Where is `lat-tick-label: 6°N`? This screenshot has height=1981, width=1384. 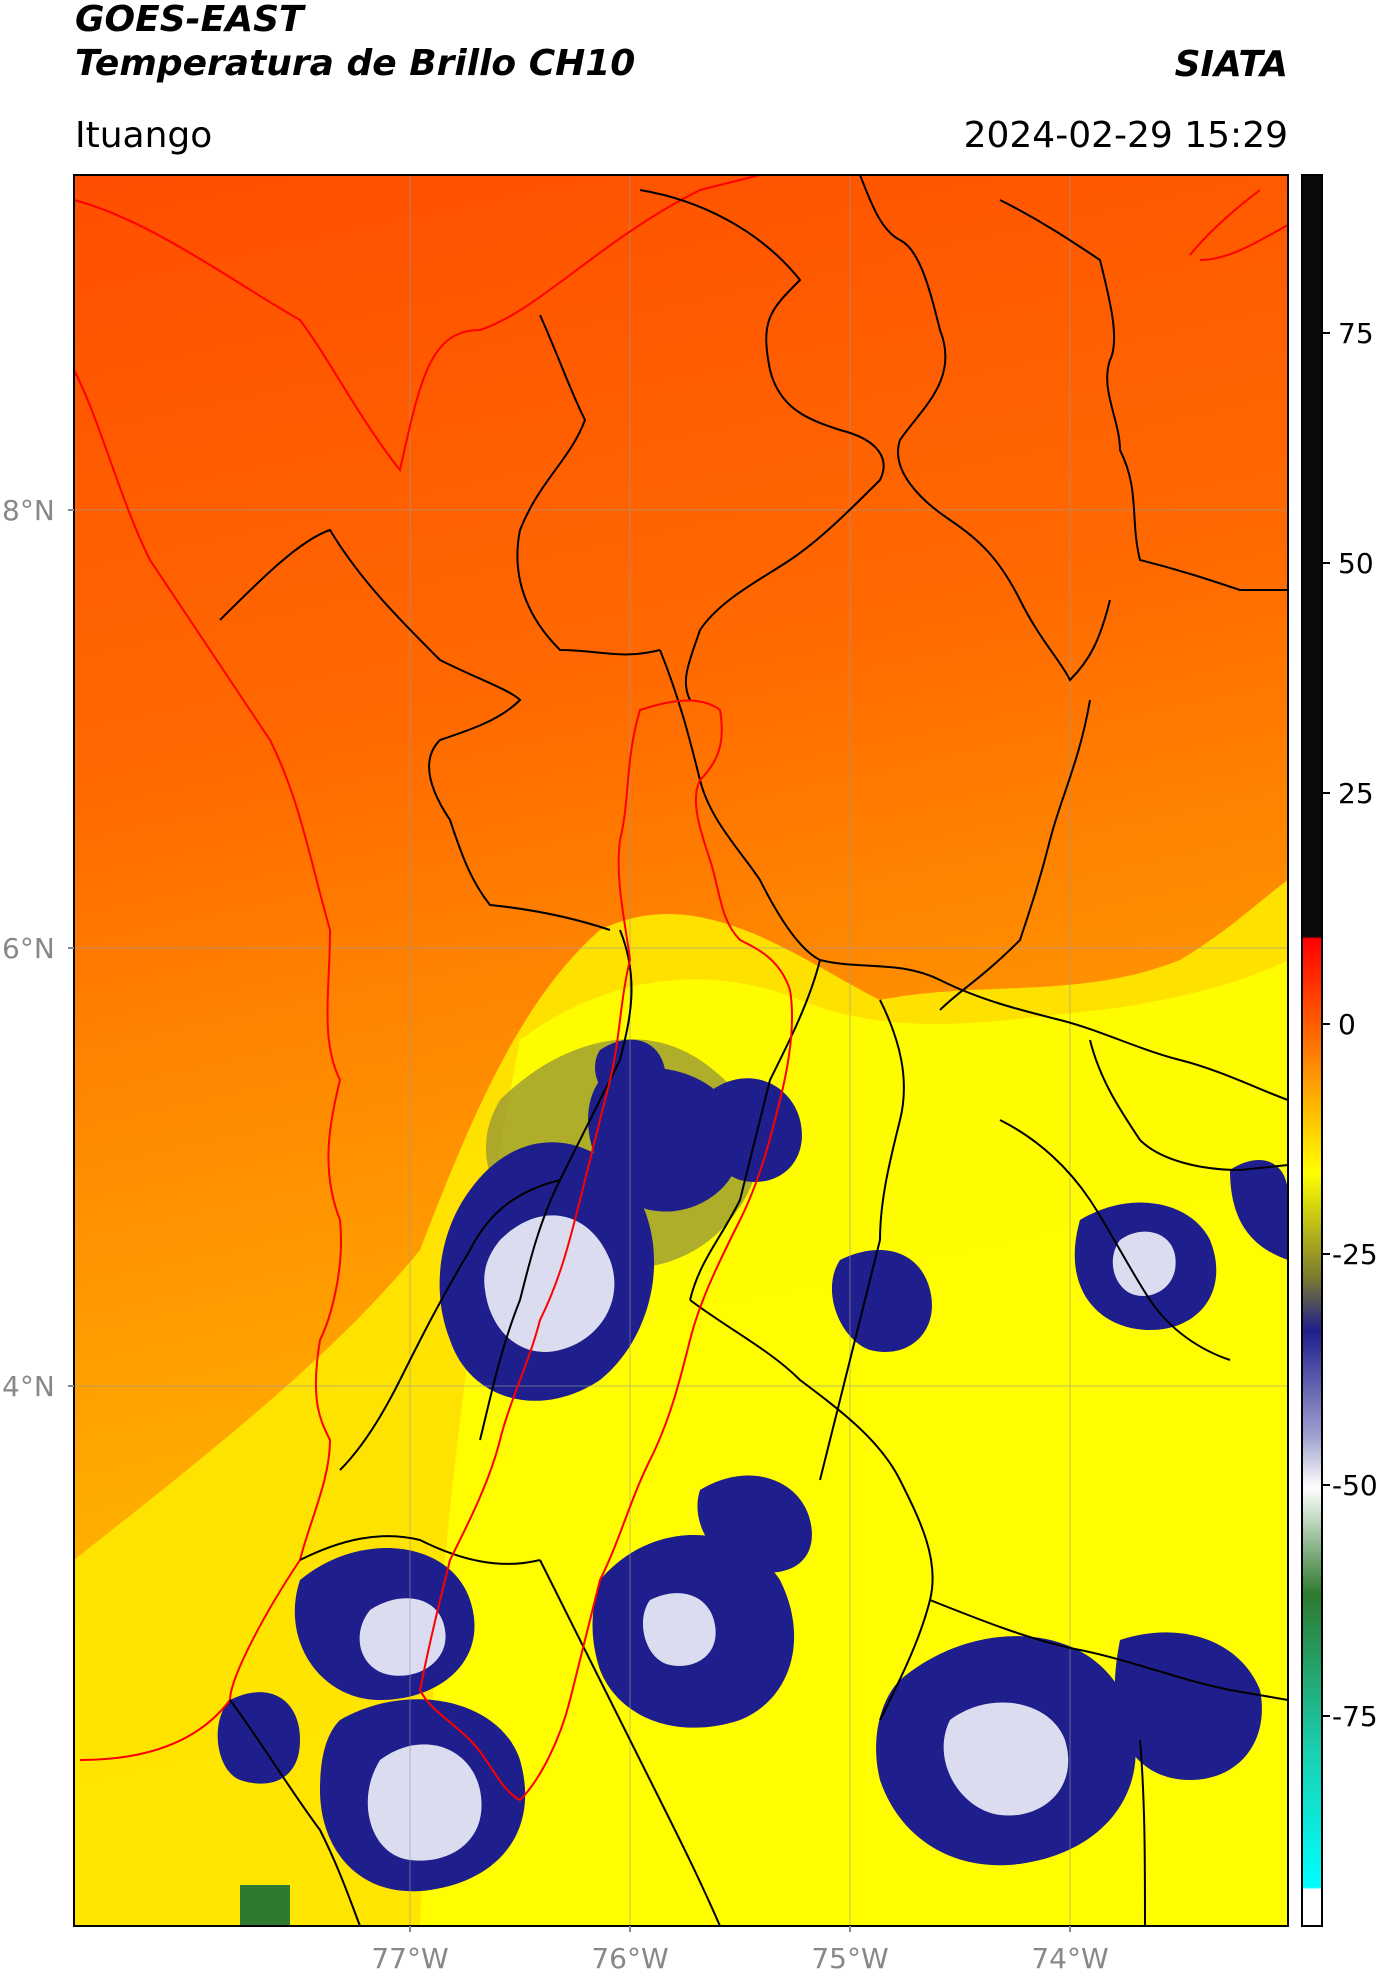
lat-tick-label: 6°N is located at coordinates (28, 948).